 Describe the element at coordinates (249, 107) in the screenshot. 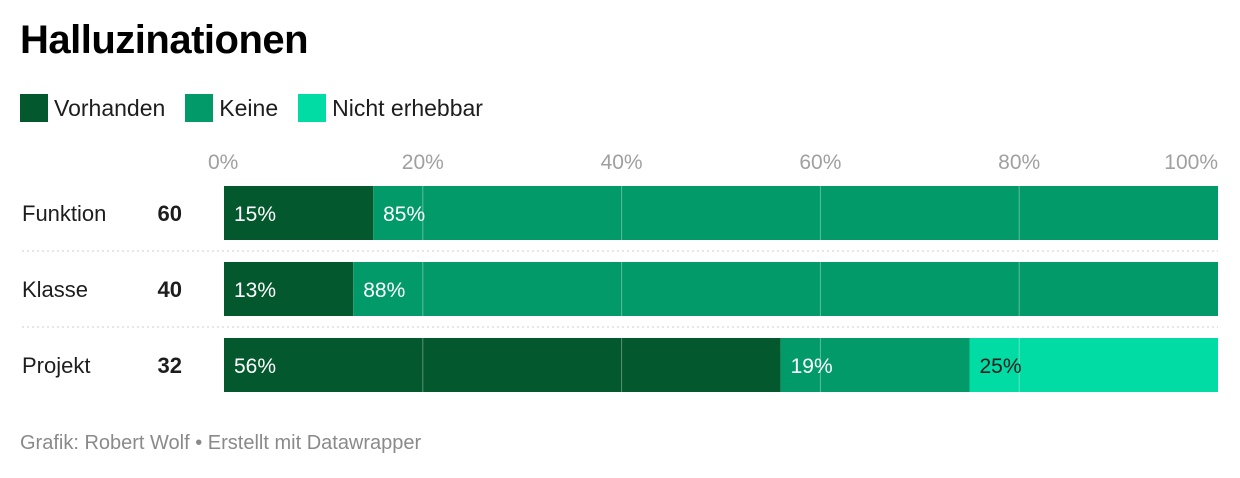

I see `legend-label-keine: Keine` at that location.